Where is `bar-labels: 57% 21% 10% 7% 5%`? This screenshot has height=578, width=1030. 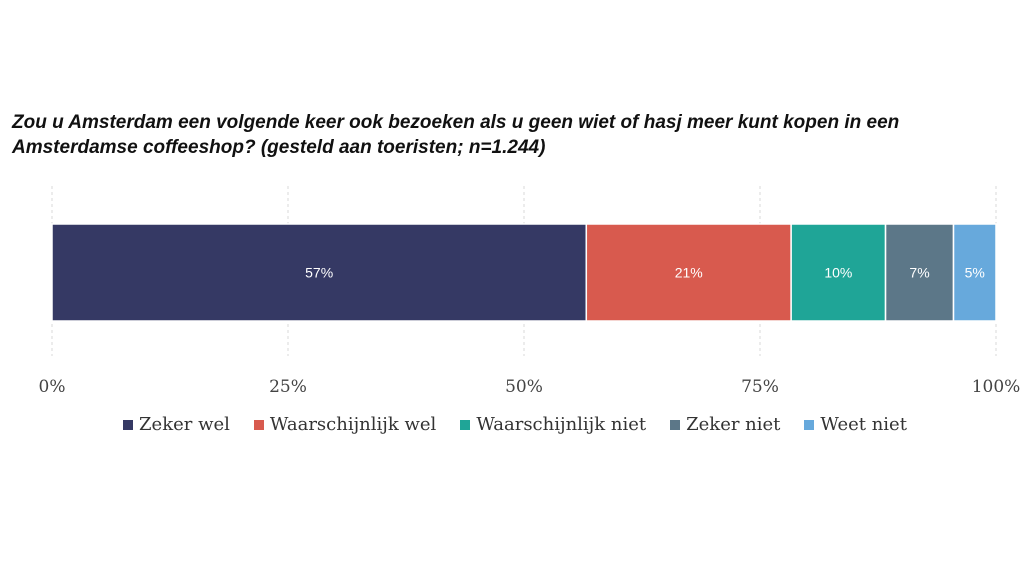 bar-labels: 57% 21% 10% 7% 5% is located at coordinates (645, 273).